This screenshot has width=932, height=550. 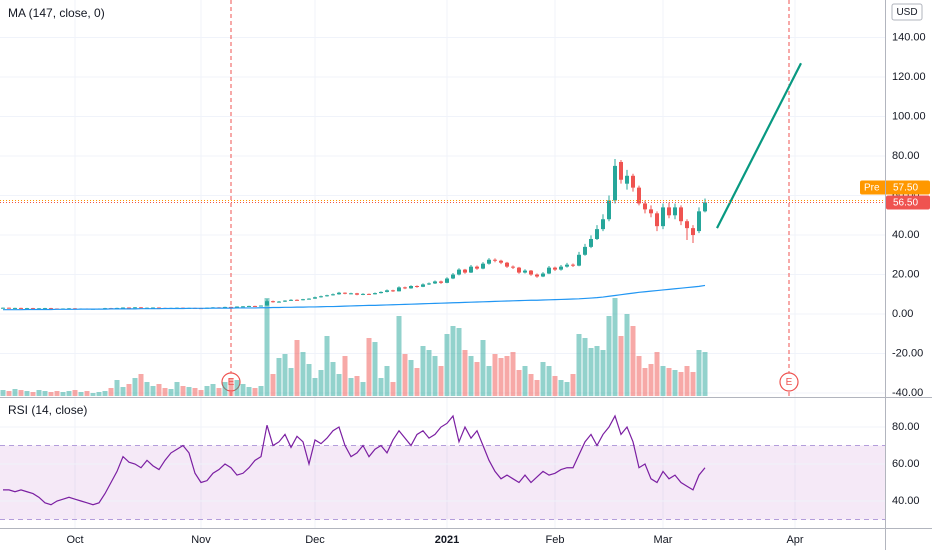 I want to click on x-tick-label: Mar, so click(x=663, y=540).